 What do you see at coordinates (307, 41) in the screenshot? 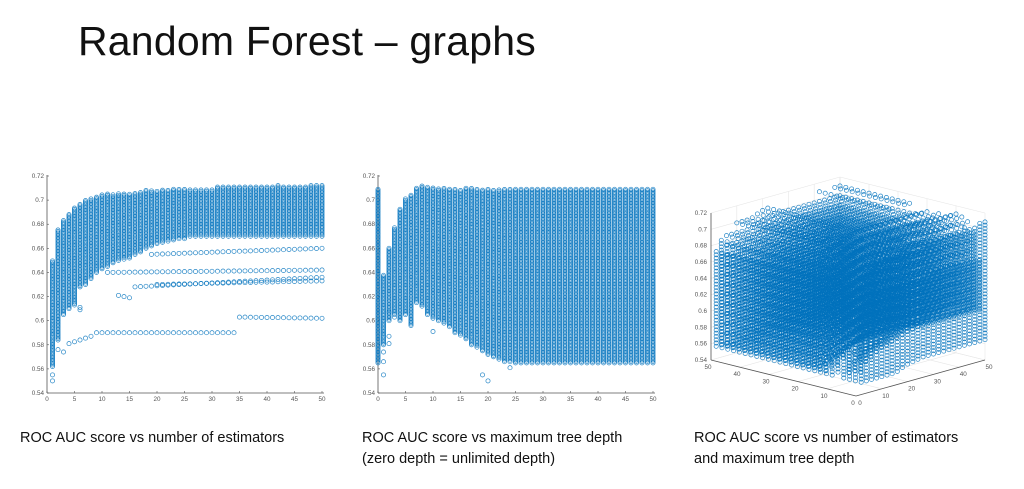
I see `slide-title: Random Forest – graphs` at bounding box center [307, 41].